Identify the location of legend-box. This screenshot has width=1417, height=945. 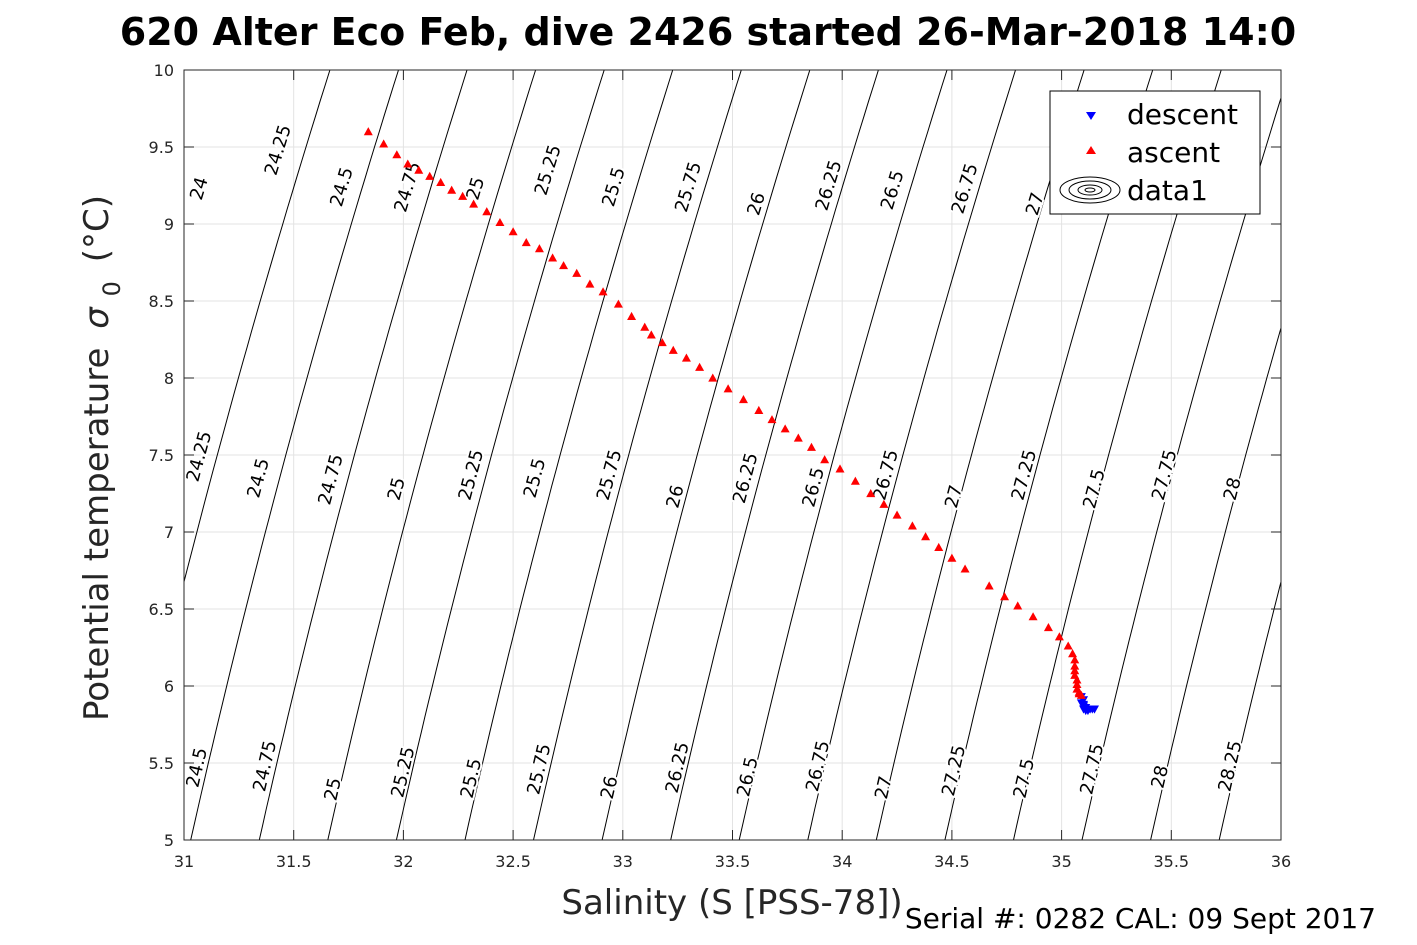
(1155, 152).